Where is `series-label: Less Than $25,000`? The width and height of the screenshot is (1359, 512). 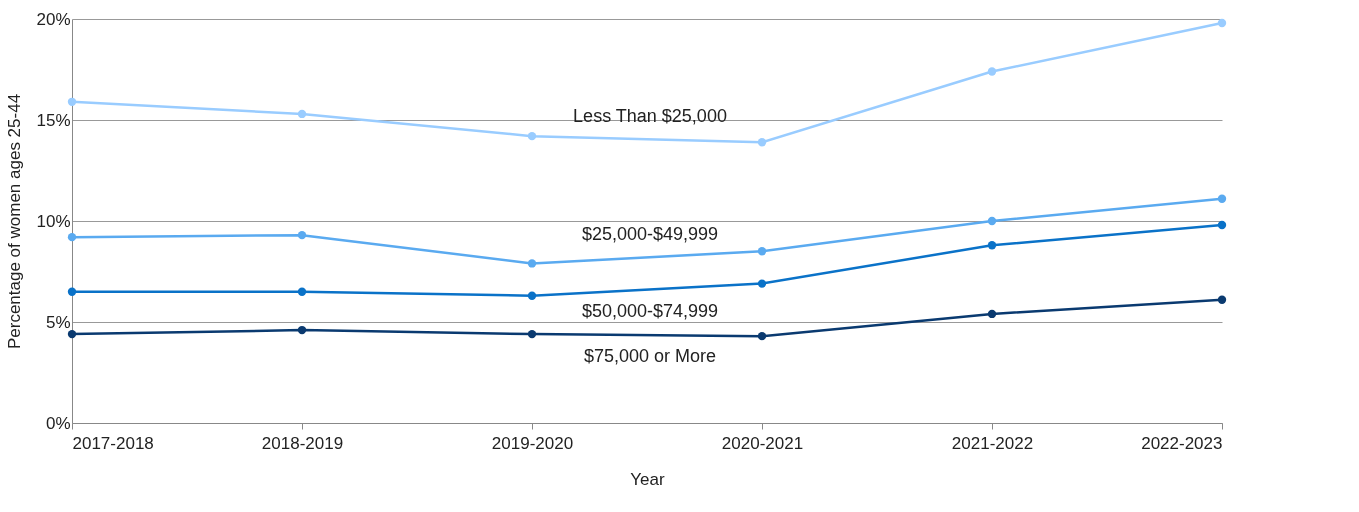 series-label: Less Than $25,000 is located at coordinates (650, 116).